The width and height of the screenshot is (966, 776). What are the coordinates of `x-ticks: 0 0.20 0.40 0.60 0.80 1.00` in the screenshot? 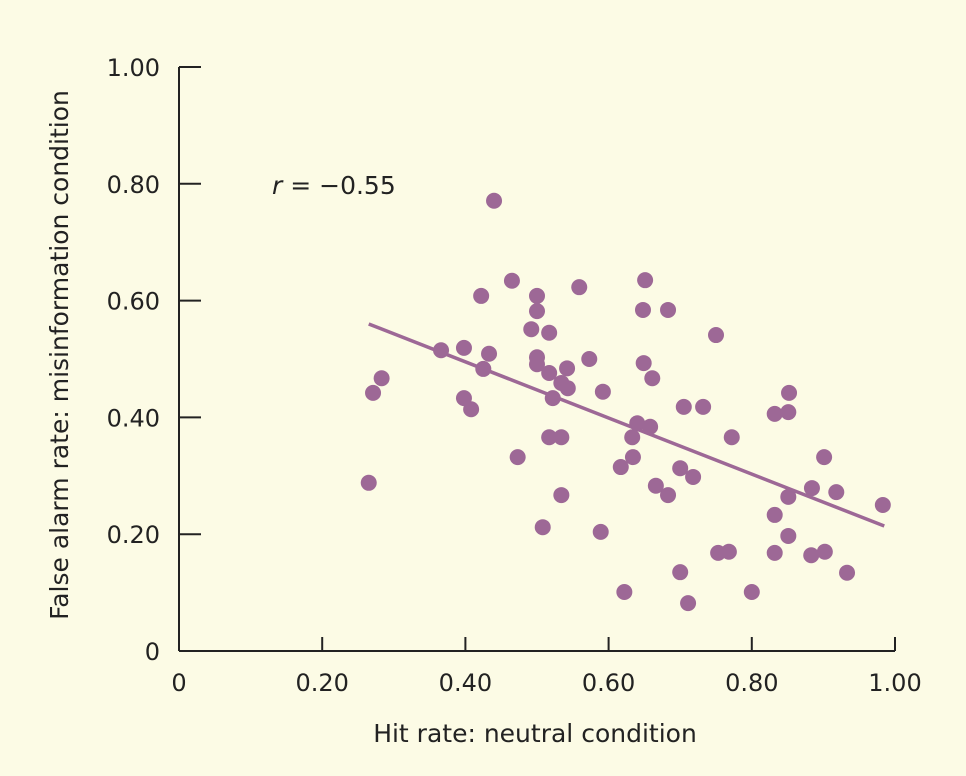 It's located at (546, 667).